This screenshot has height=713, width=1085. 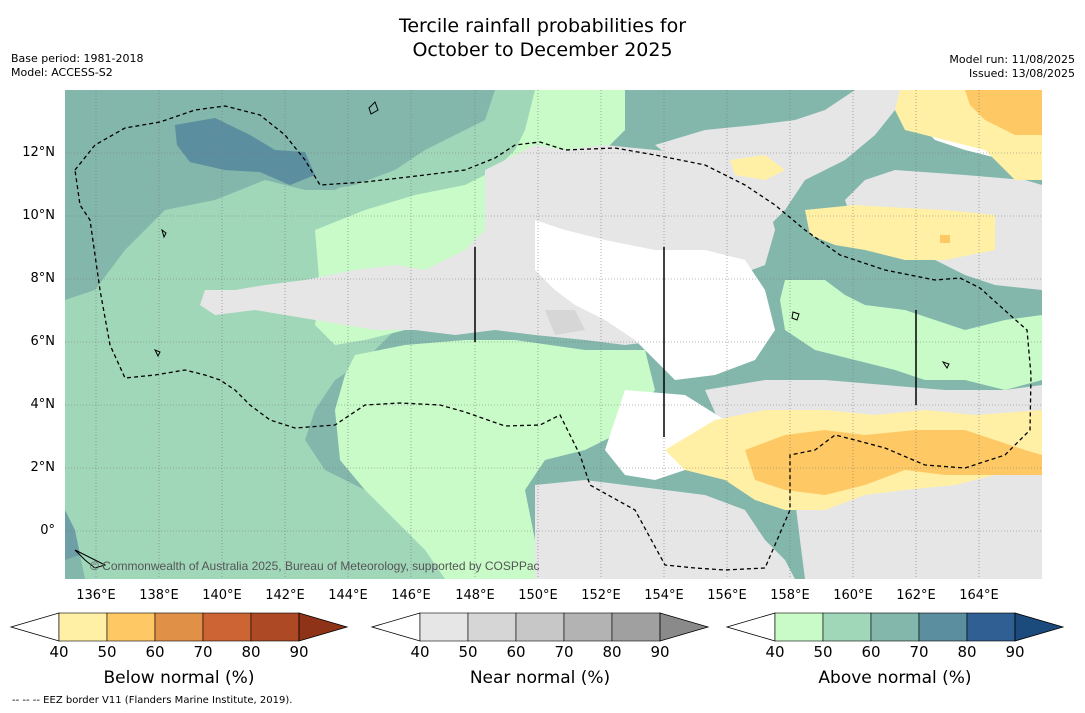 What do you see at coordinates (564, 652) in the screenshot?
I see `cb-near-tick-70: 70` at bounding box center [564, 652].